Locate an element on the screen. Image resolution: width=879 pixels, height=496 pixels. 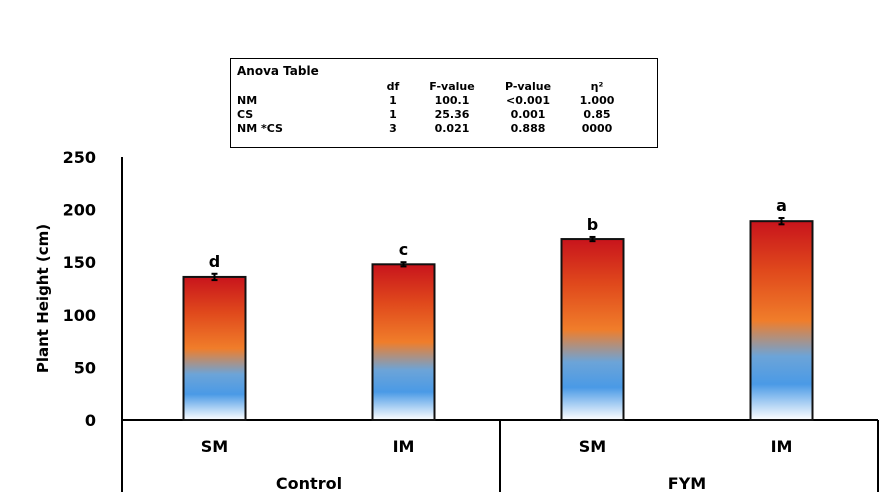
y-tick-label: 0 is located at coordinates (90, 420).